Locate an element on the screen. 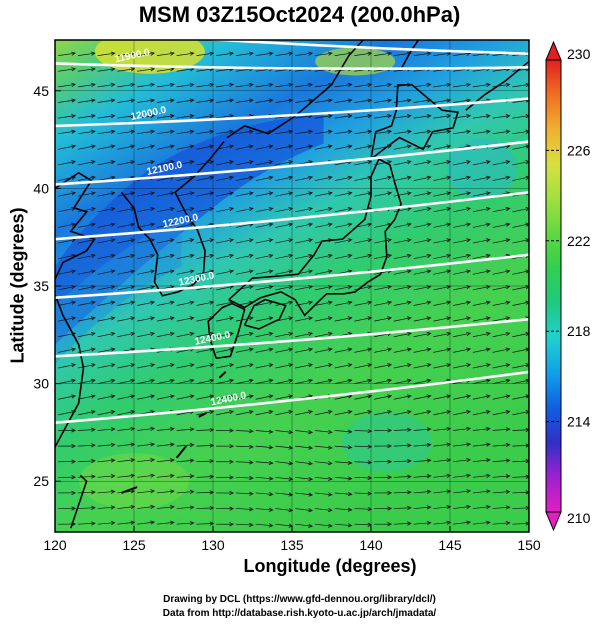 This screenshot has height=625, width=599. island is located at coordinates (222, 375).